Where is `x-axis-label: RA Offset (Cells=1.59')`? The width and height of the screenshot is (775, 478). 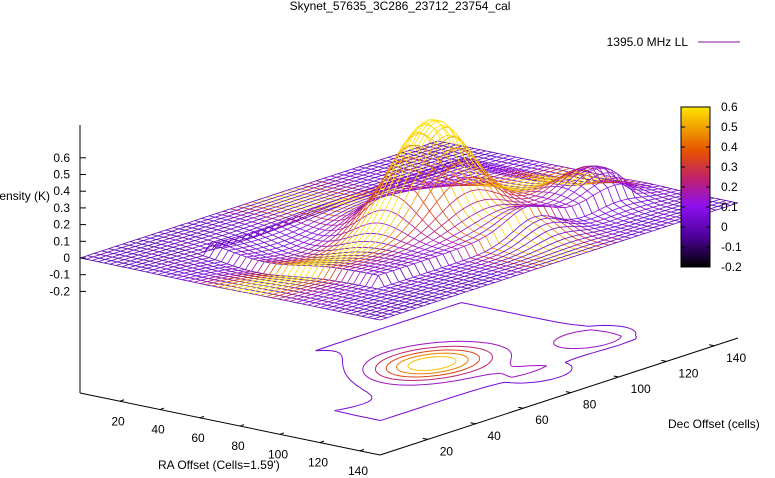 x-axis-label: RA Offset (Cells=1.59') is located at coordinates (219, 465).